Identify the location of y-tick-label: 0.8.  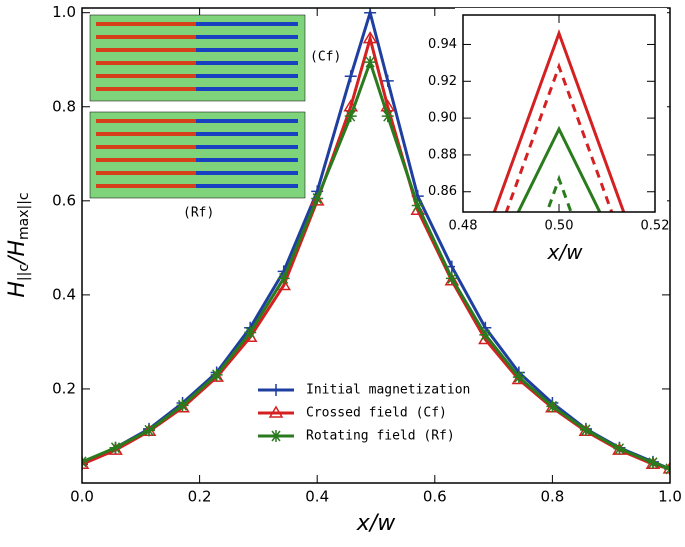
(64, 106).